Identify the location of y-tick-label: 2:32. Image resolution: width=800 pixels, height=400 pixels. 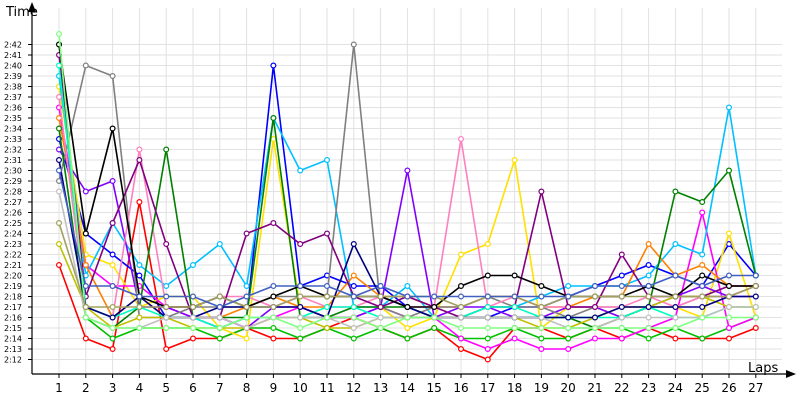
(13, 150).